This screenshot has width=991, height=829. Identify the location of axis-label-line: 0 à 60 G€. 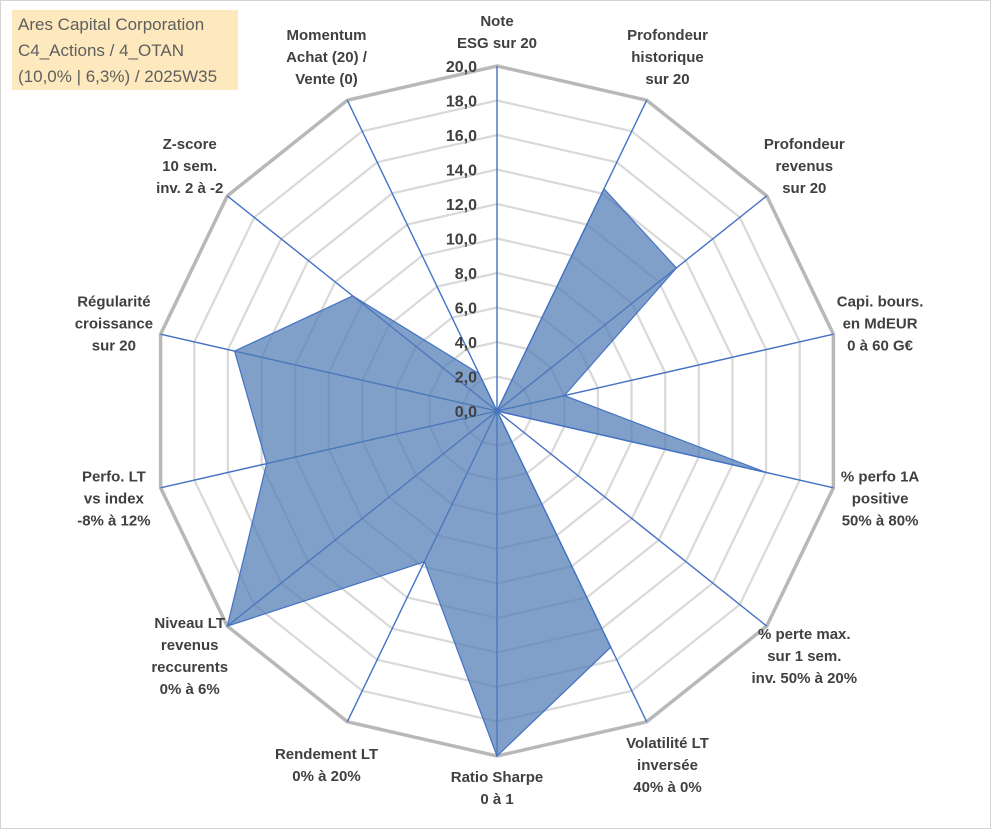
(880, 346).